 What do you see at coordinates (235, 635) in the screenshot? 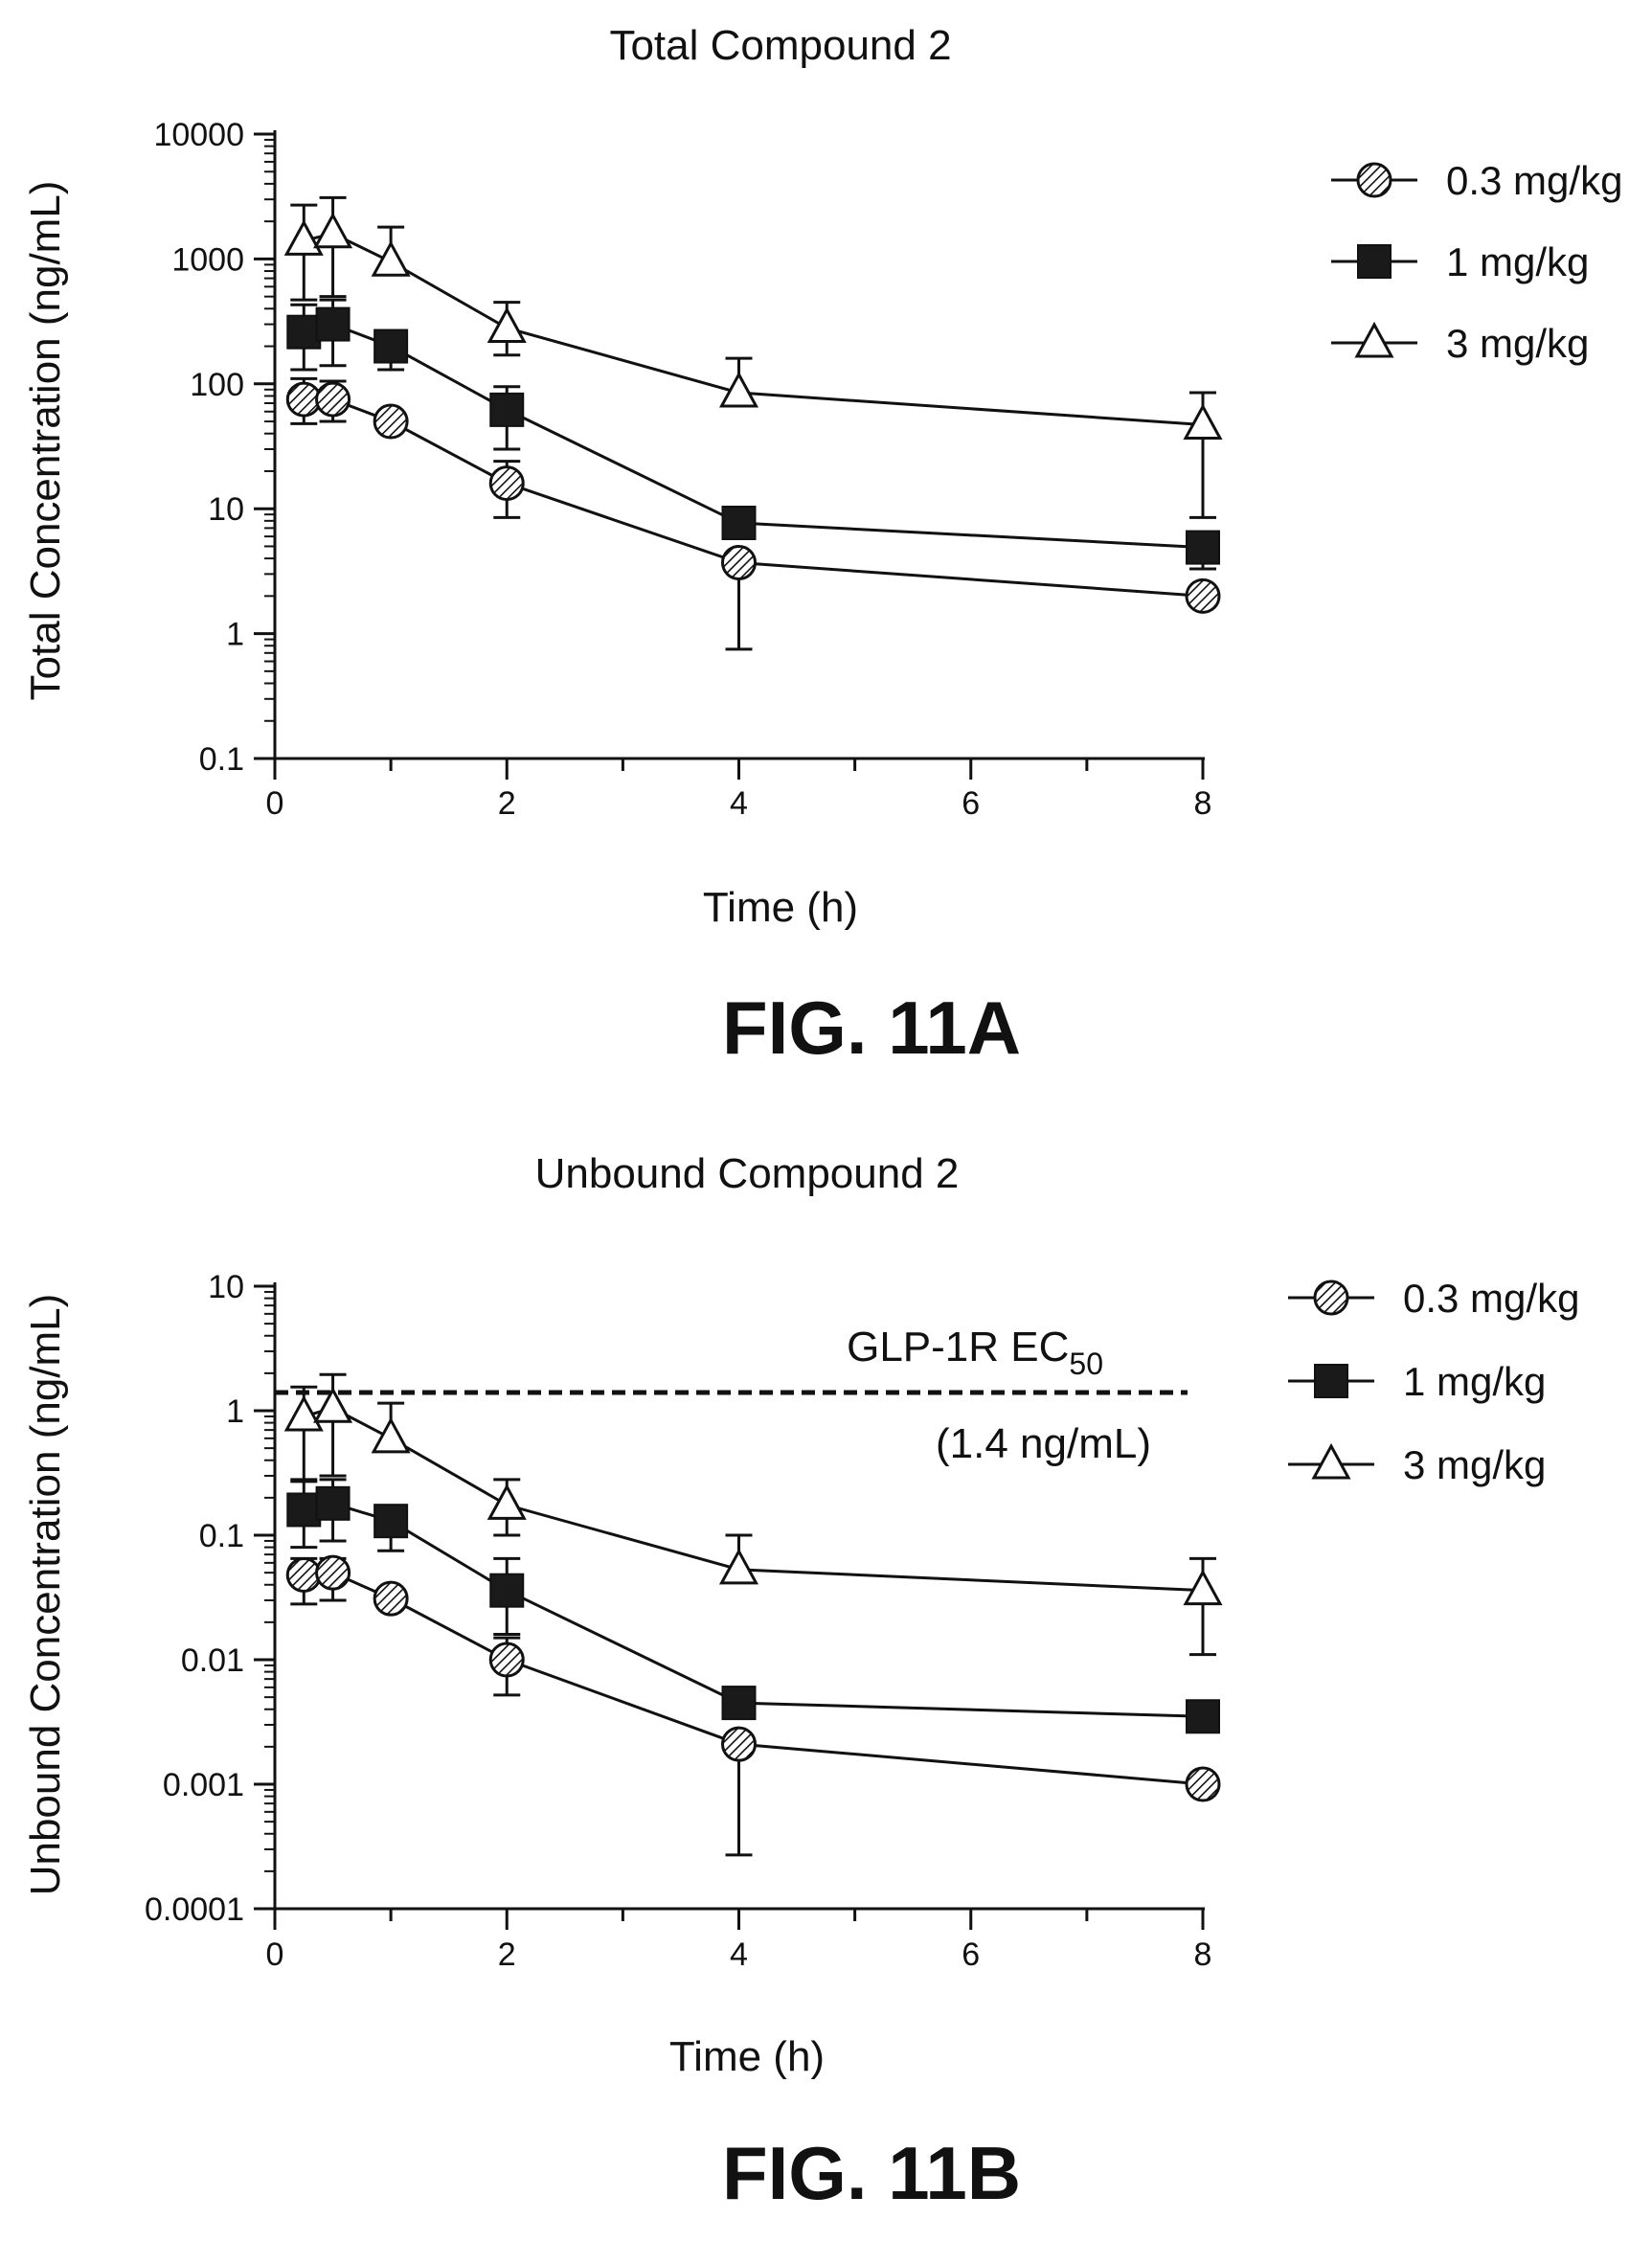
I see `y-tick-label: 1` at bounding box center [235, 635].